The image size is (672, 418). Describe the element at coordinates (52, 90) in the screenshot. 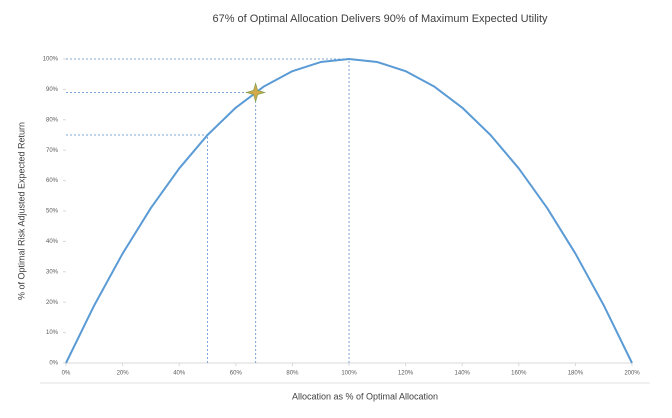

I see `y-tick-label: 90%` at that location.